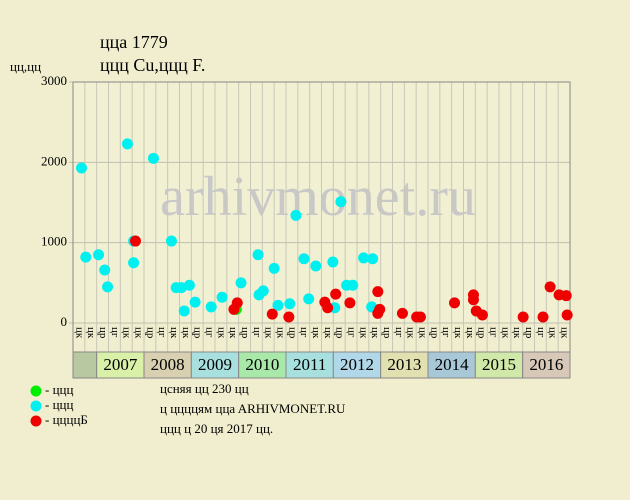 This screenshot has width=630, height=500. I want to click on watermark: arhivmonet.ru, so click(318, 197).